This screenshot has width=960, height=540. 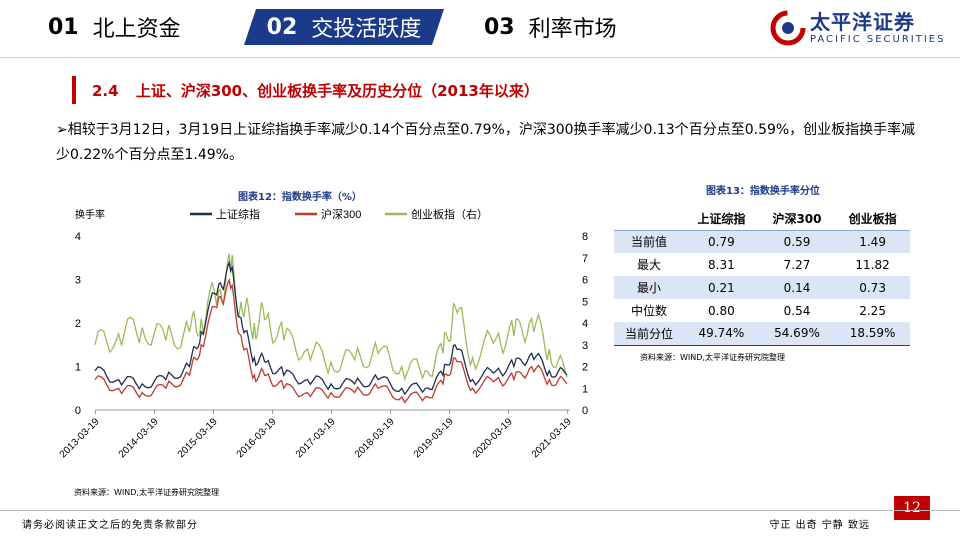 I want to click on table-row: 最小 0.21 0.14 0.73, so click(x=762, y=287).